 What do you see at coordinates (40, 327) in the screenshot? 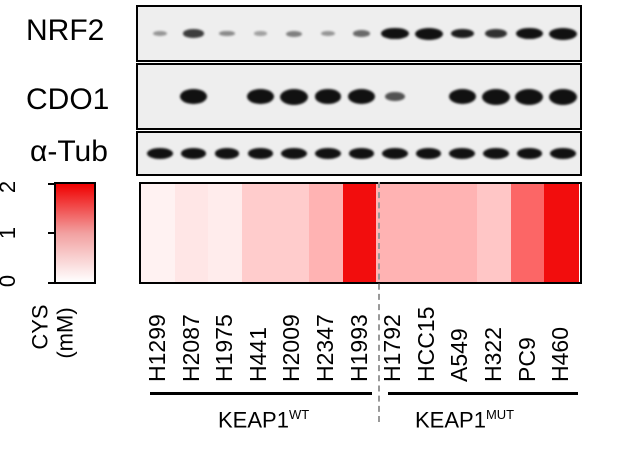
I see `scale-title: CYS` at bounding box center [40, 327].